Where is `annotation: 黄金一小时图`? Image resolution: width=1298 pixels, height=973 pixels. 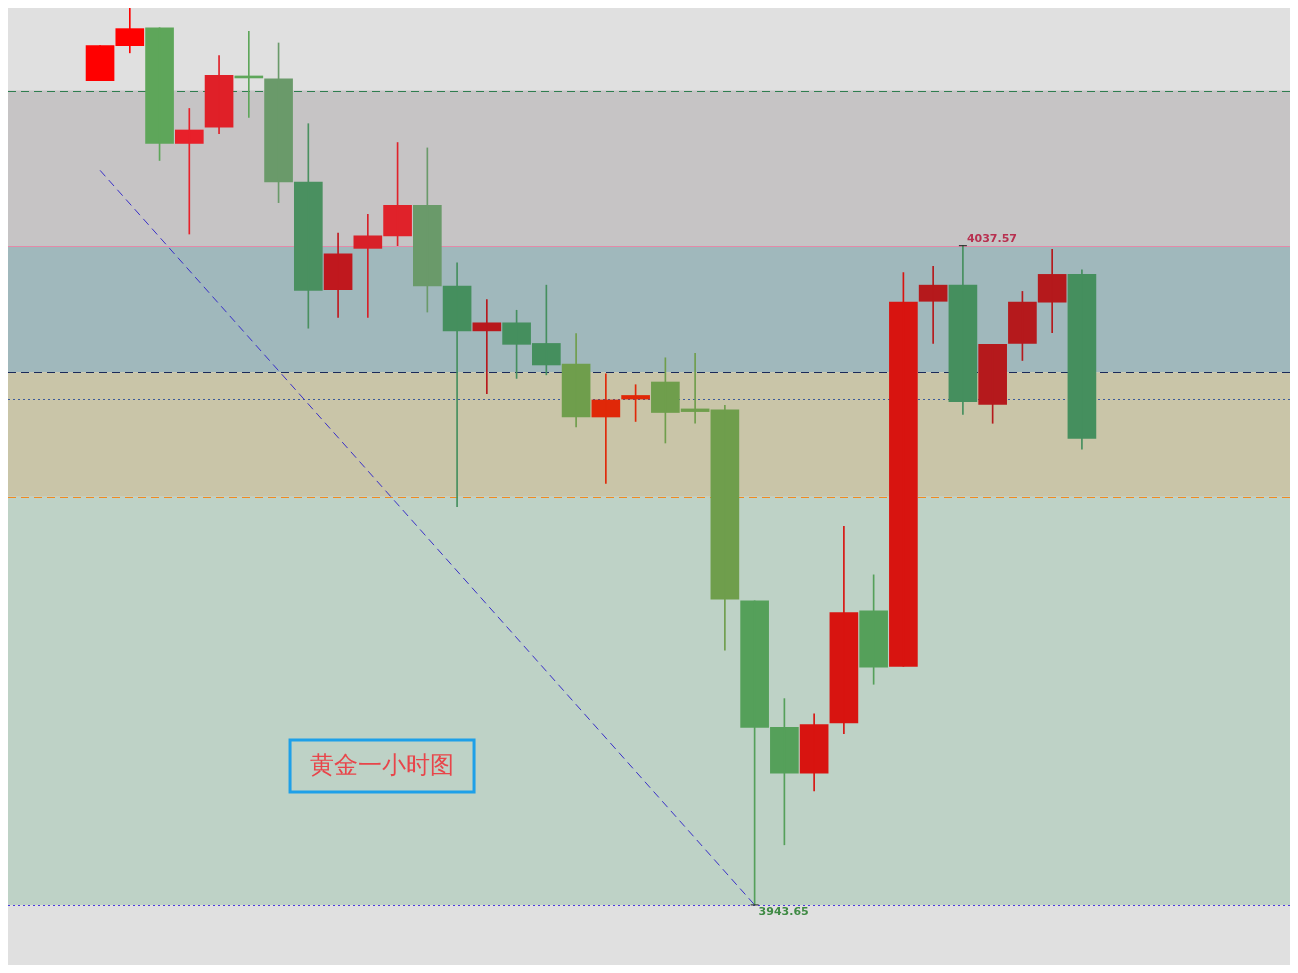
annotation: 黄金一小时图 is located at coordinates (382, 765).